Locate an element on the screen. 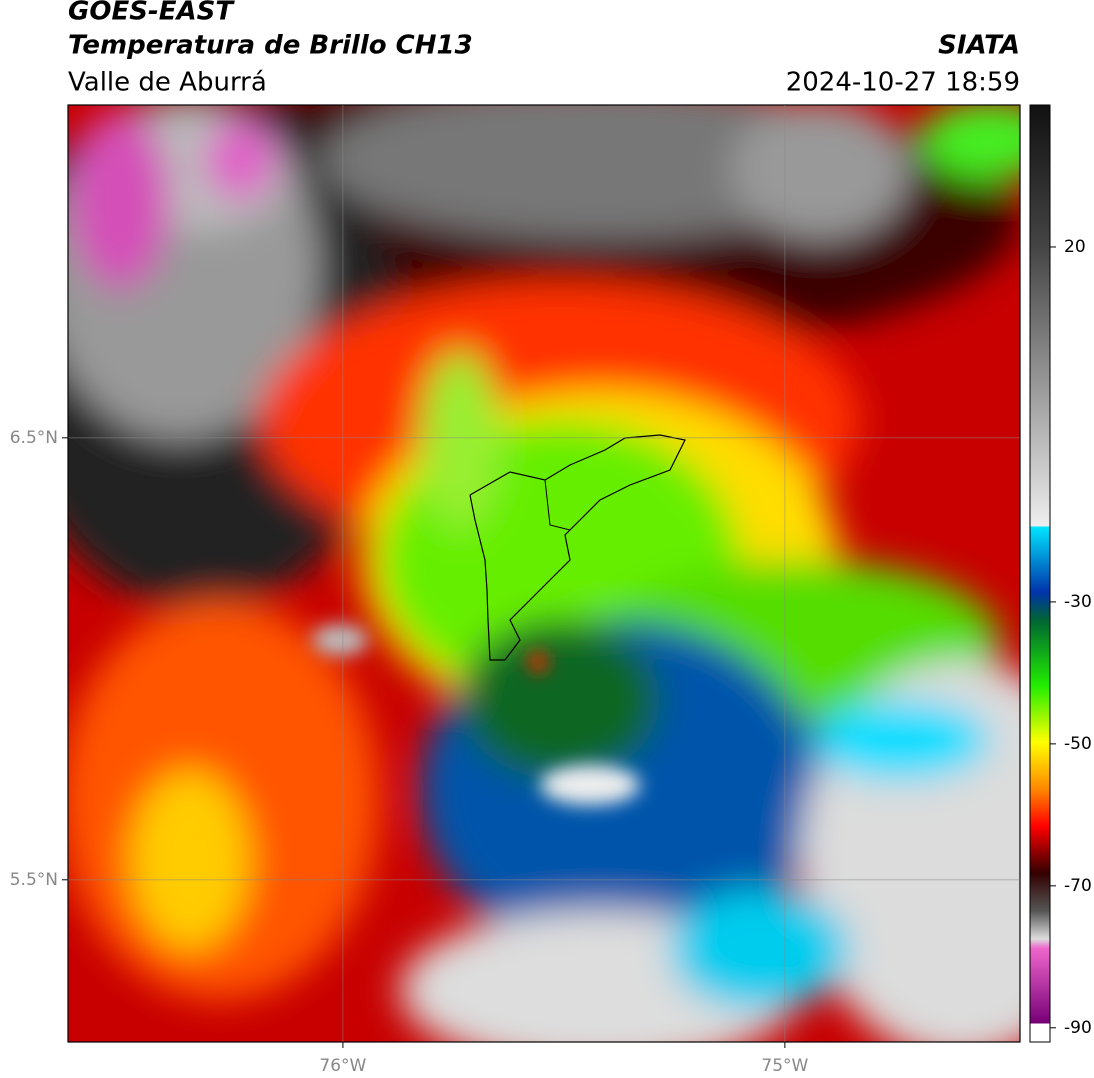 The image size is (1094, 1078). region: Valle de Aburrá is located at coordinates (167, 83).